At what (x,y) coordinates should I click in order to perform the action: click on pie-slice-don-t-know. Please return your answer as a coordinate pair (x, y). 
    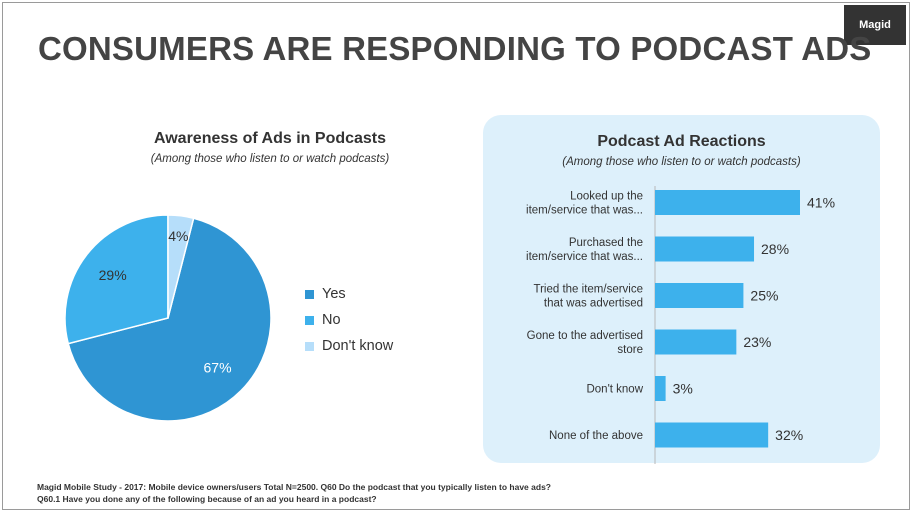
    Looking at the image, I should click on (181, 266).